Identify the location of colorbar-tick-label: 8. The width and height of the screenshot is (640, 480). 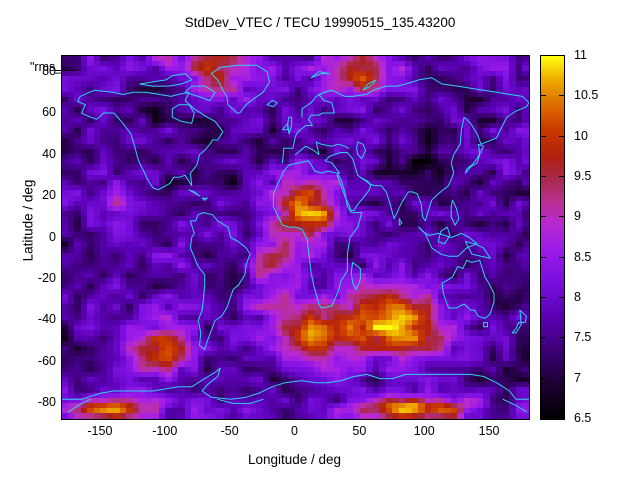
(577, 297).